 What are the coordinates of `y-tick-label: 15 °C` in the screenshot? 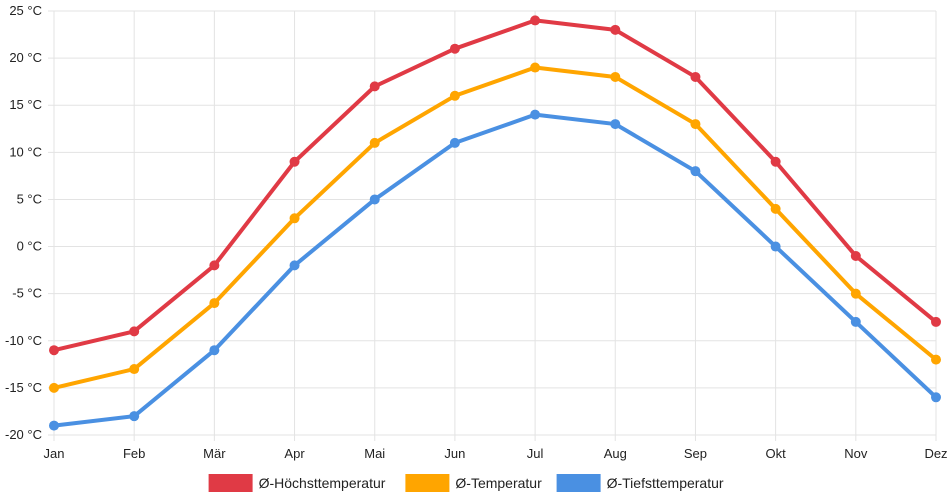 It's located at (25, 104).